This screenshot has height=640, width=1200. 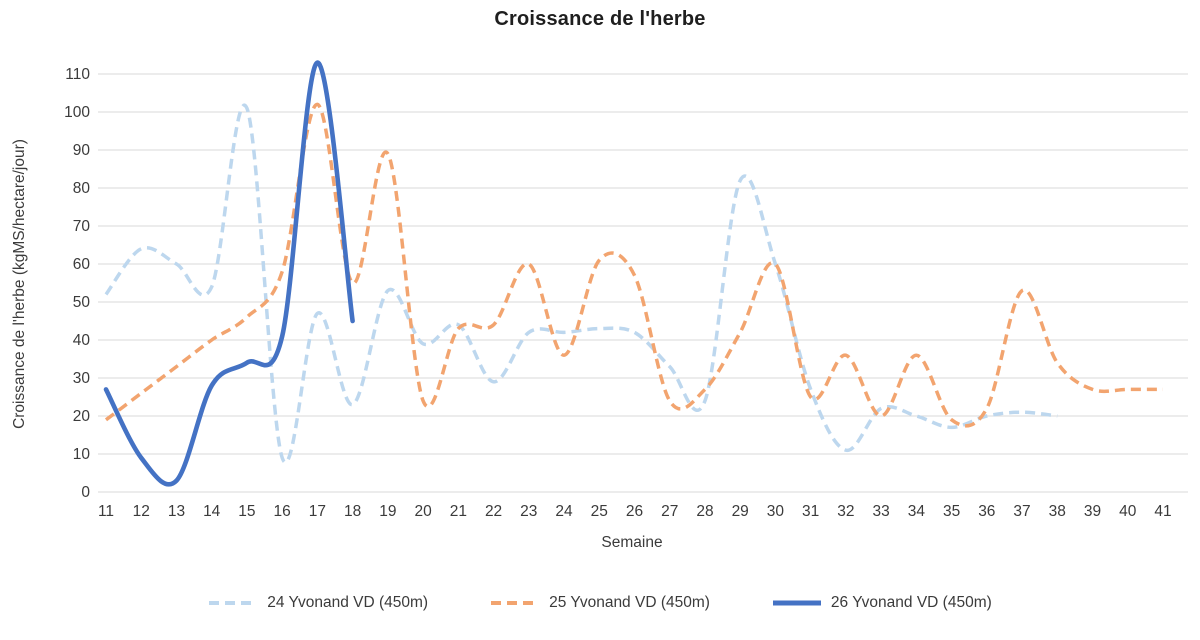 I want to click on svg-text: 16, so click(x=282, y=511).